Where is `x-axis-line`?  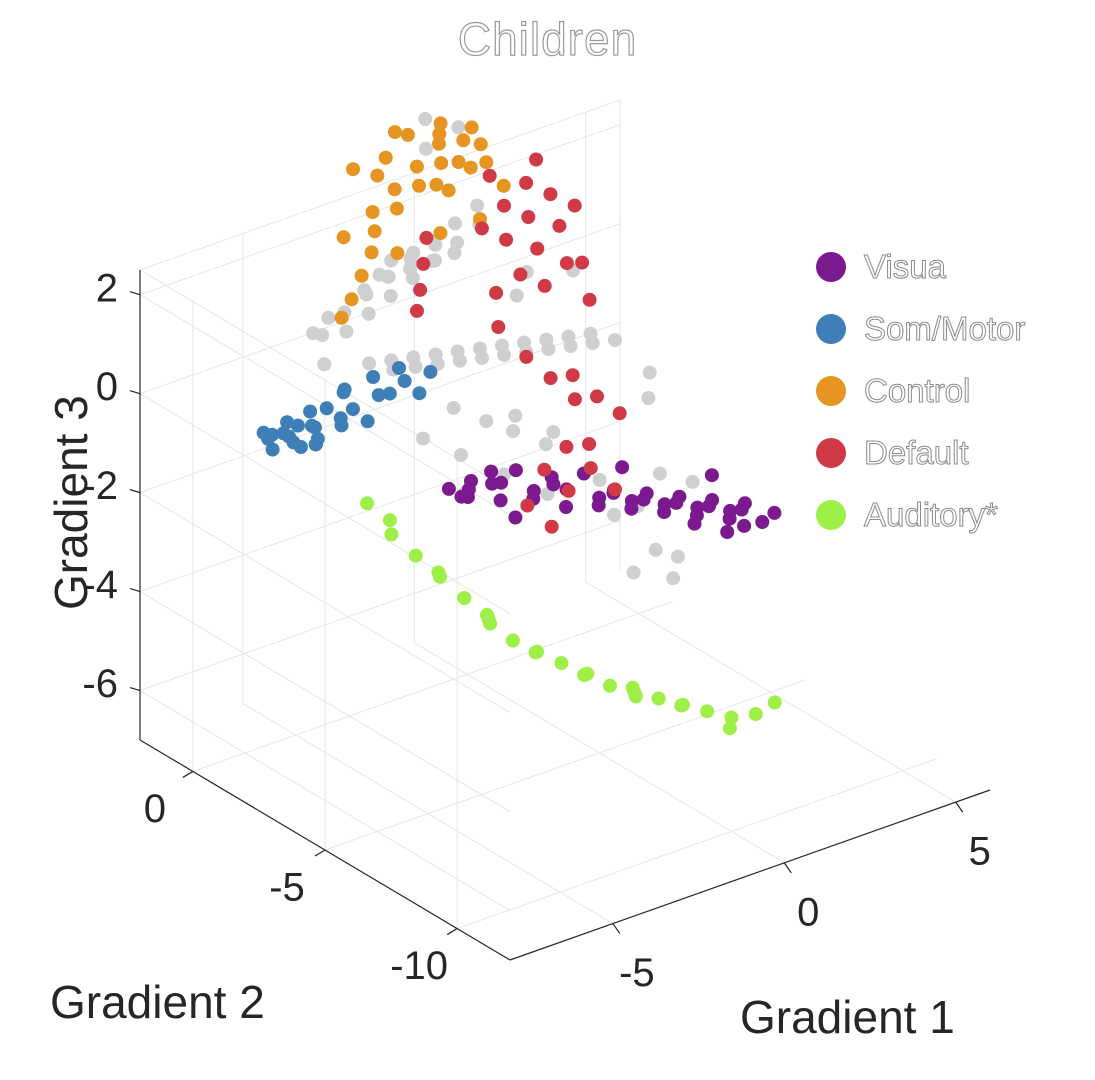
x-axis-line is located at coordinates (750, 875).